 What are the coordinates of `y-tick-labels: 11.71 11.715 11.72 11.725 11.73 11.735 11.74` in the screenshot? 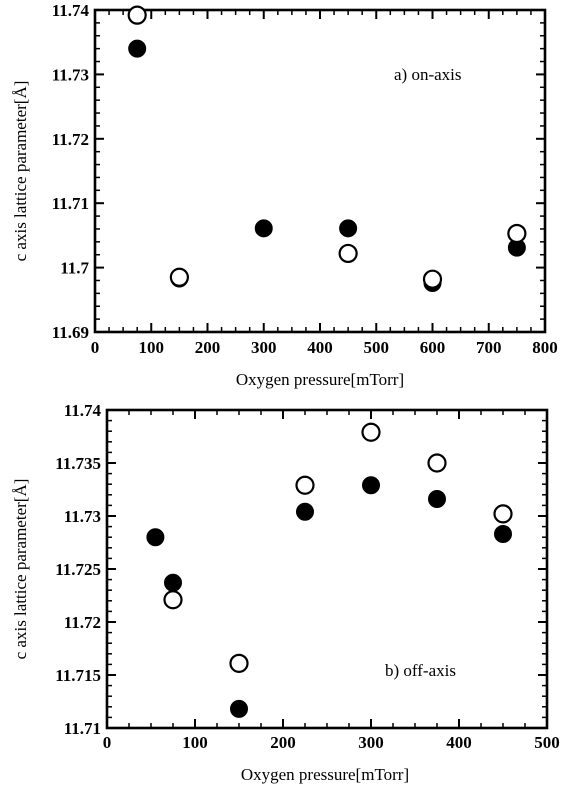 It's located at (78, 569).